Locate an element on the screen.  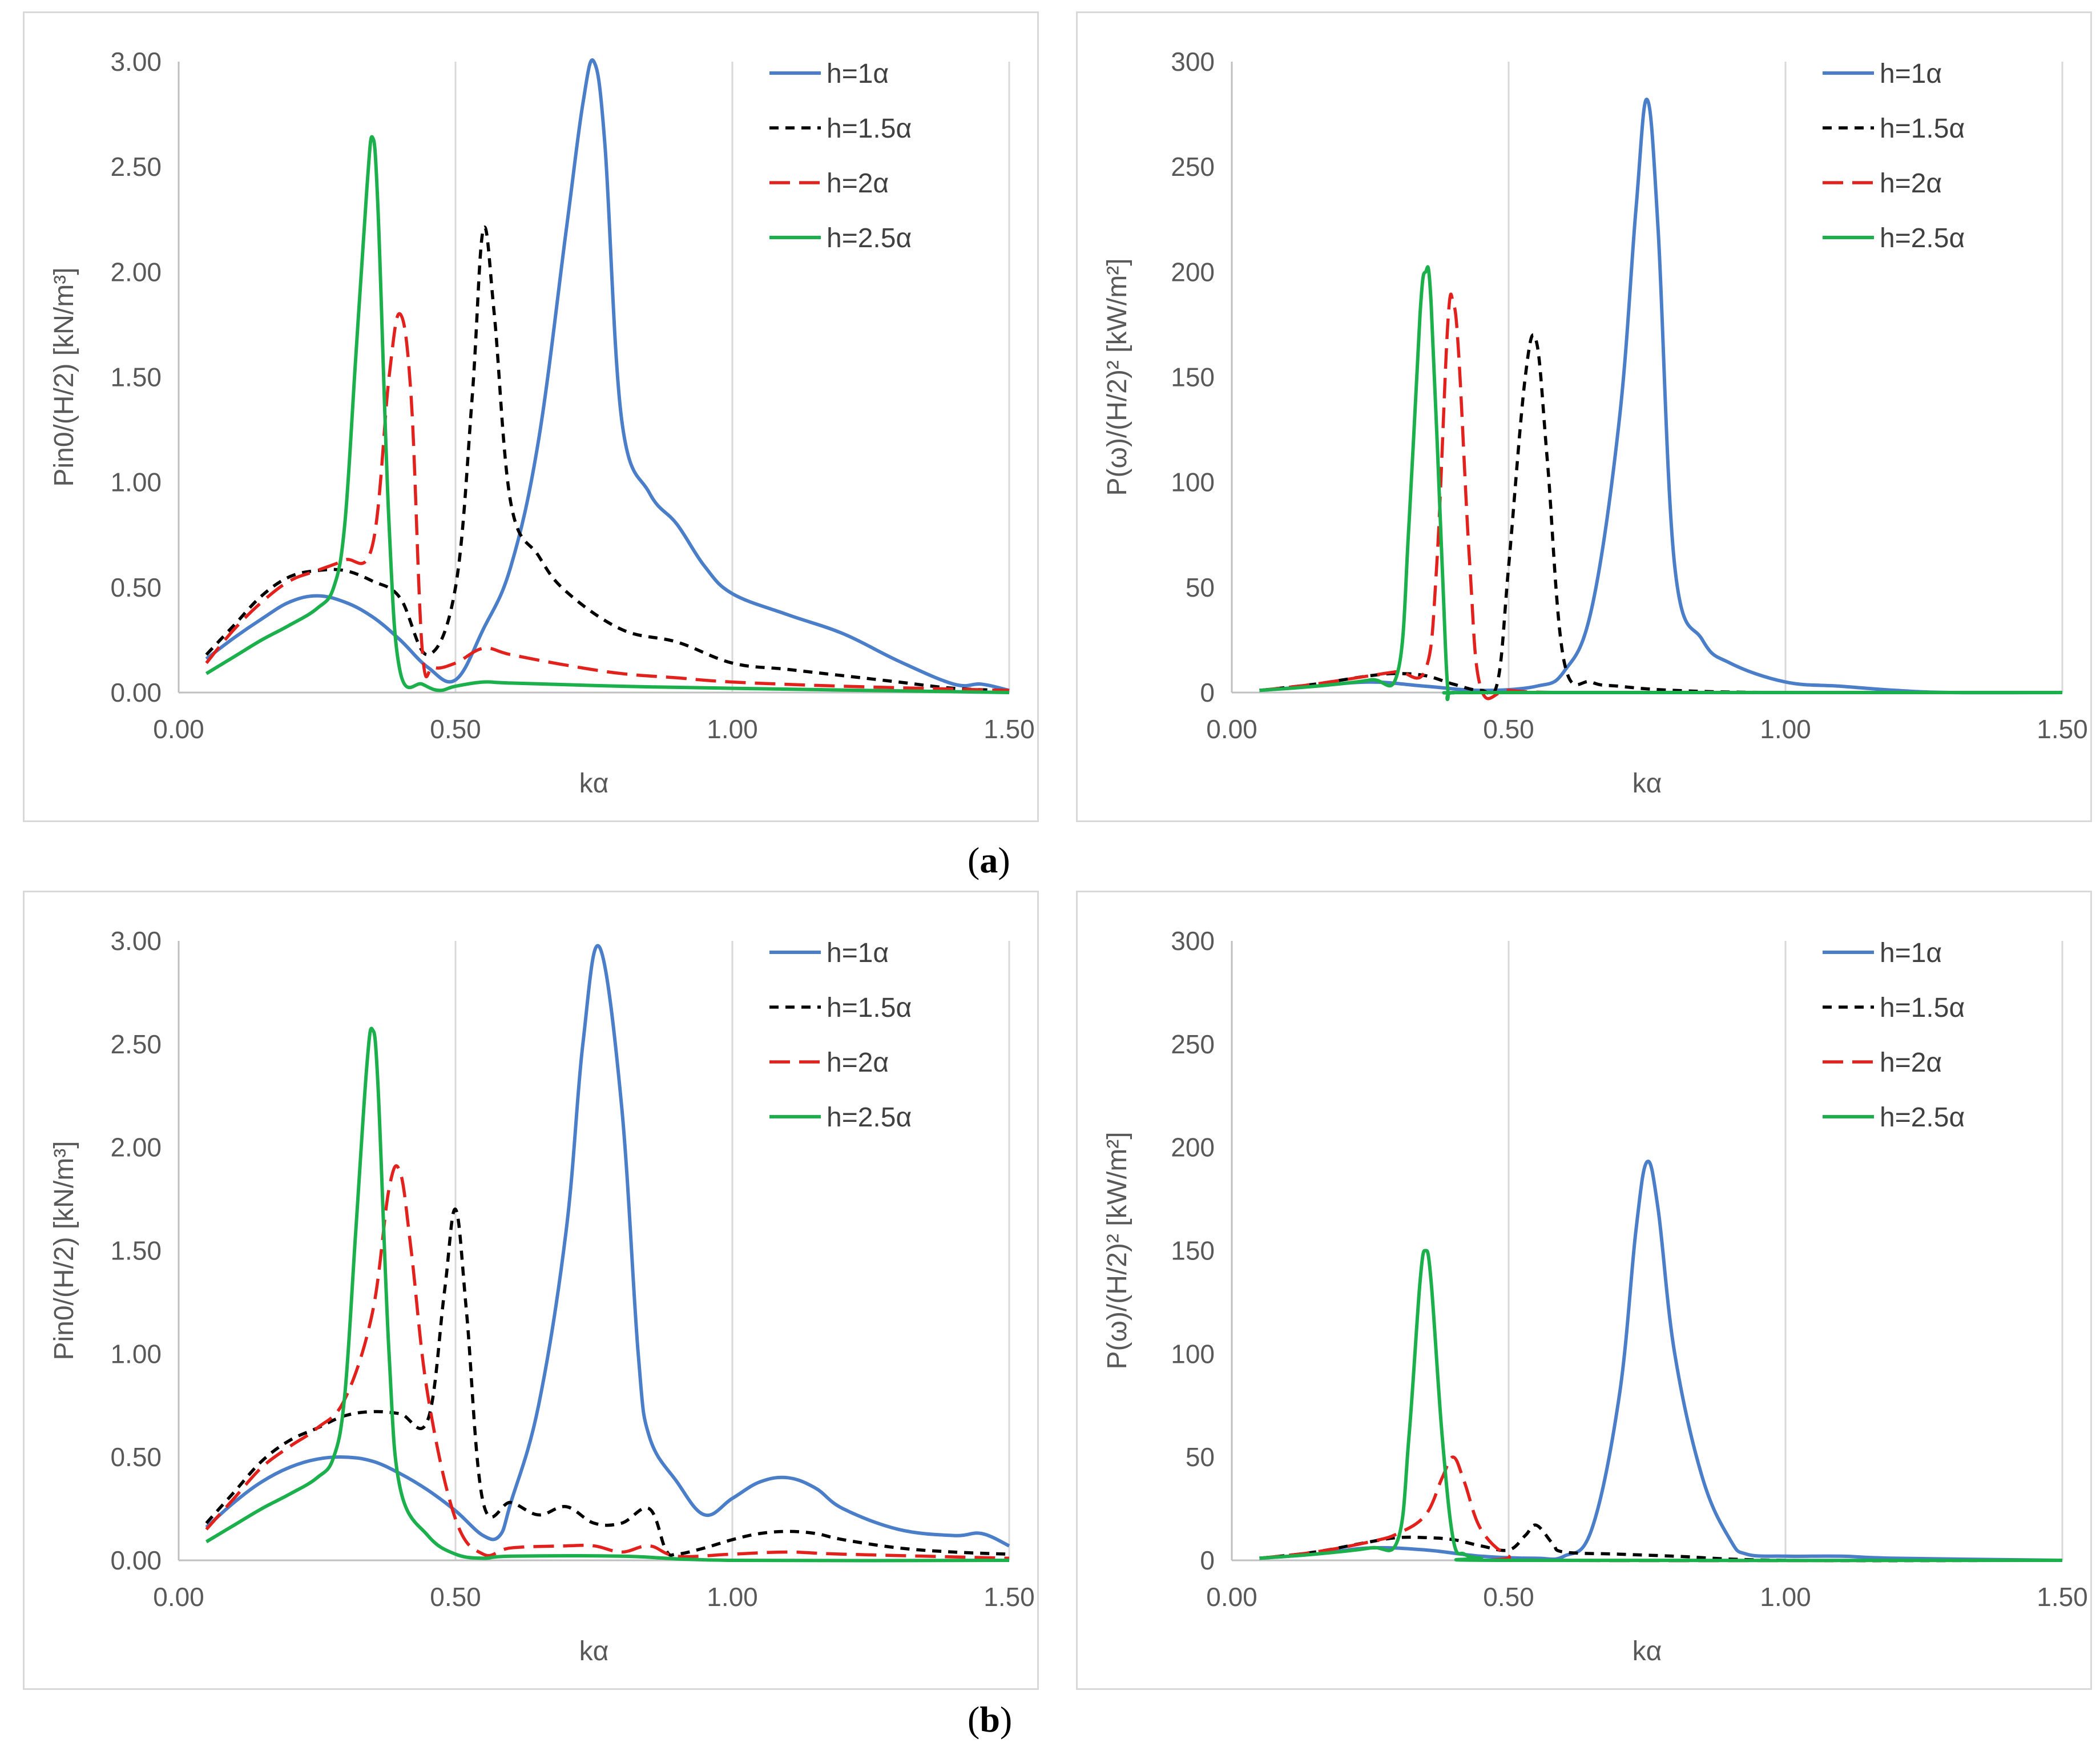
b-right-x-tick-3: 1.50 is located at coordinates (2062, 1597).